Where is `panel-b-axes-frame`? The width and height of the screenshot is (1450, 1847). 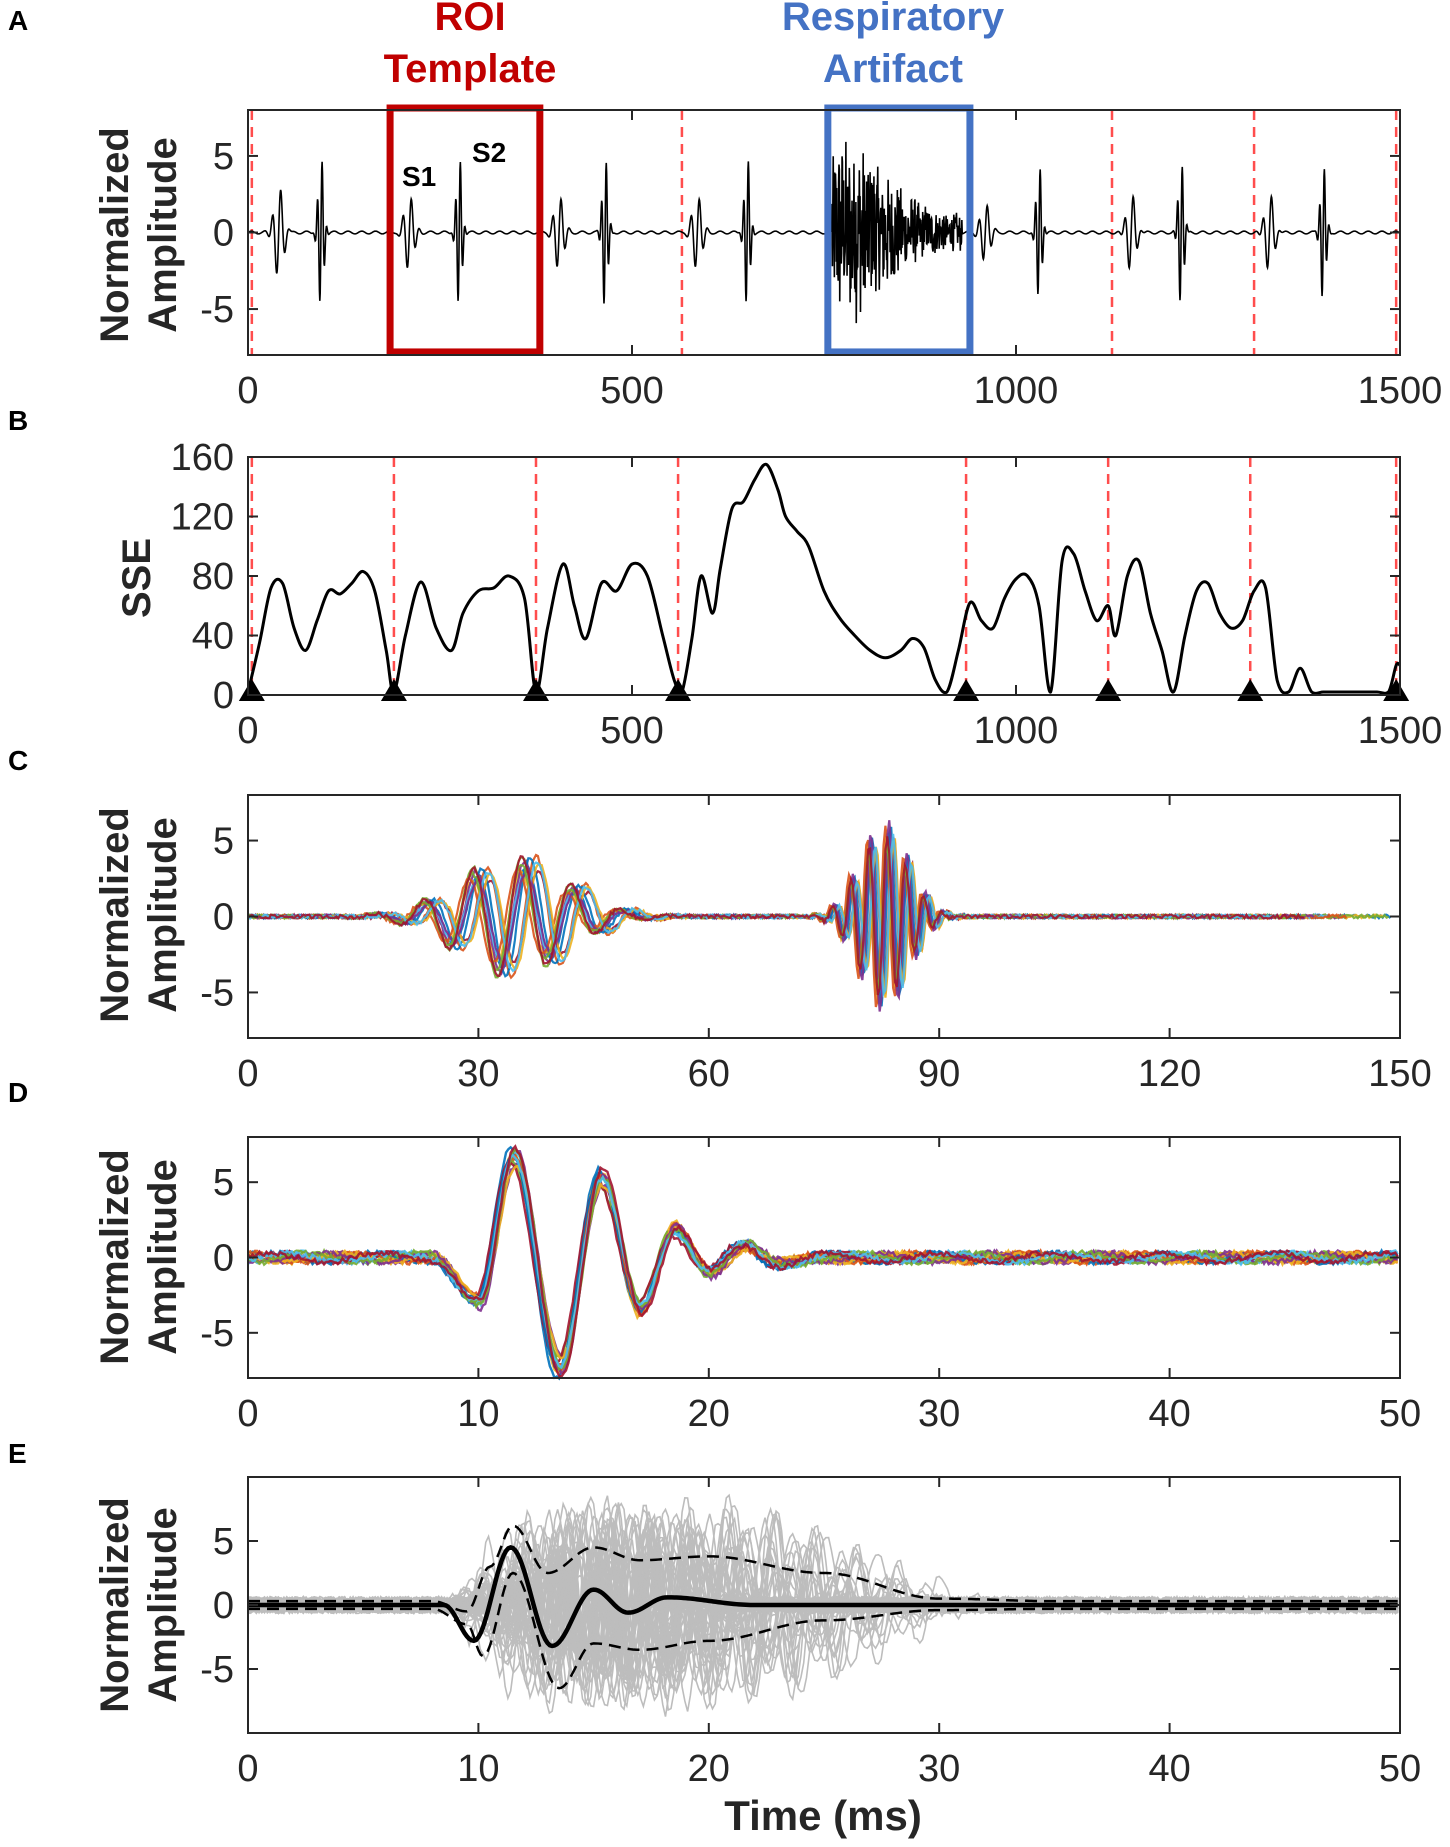 panel-b-axes-frame is located at coordinates (824, 576).